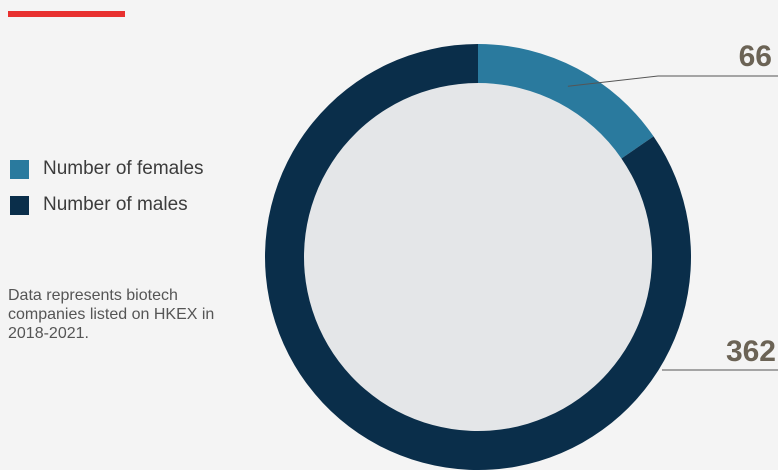 This screenshot has width=778, height=470. I want to click on value-label-females: 66, so click(755, 56).